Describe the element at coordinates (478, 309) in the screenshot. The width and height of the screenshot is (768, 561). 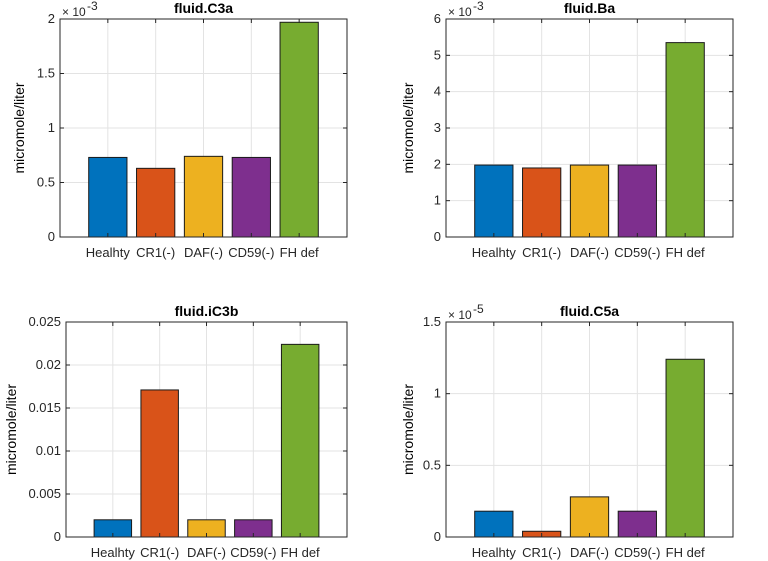
I see `exponent-power: -5` at that location.